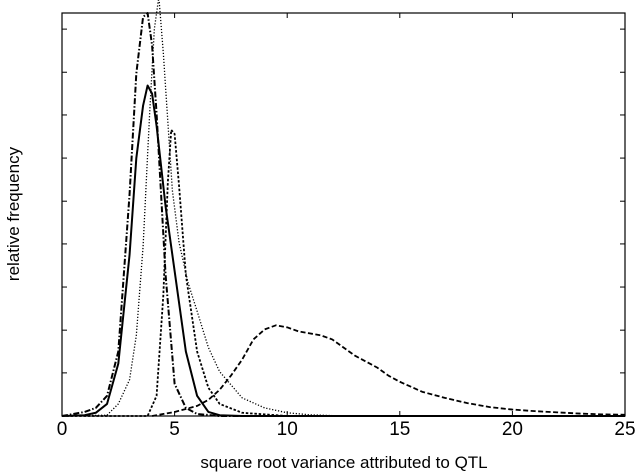  I want to click on x-tick-label: 10, so click(287, 429).